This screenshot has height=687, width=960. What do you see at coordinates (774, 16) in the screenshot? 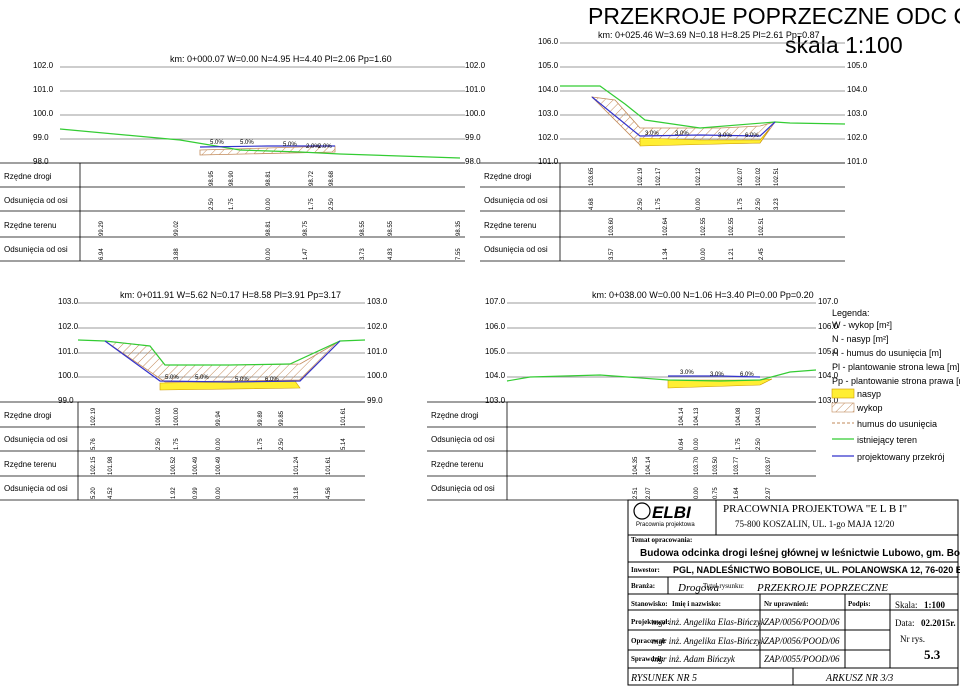
I see `drawing-title: PRZEKROJE POPRZECZNE ODC C-D` at bounding box center [774, 16].